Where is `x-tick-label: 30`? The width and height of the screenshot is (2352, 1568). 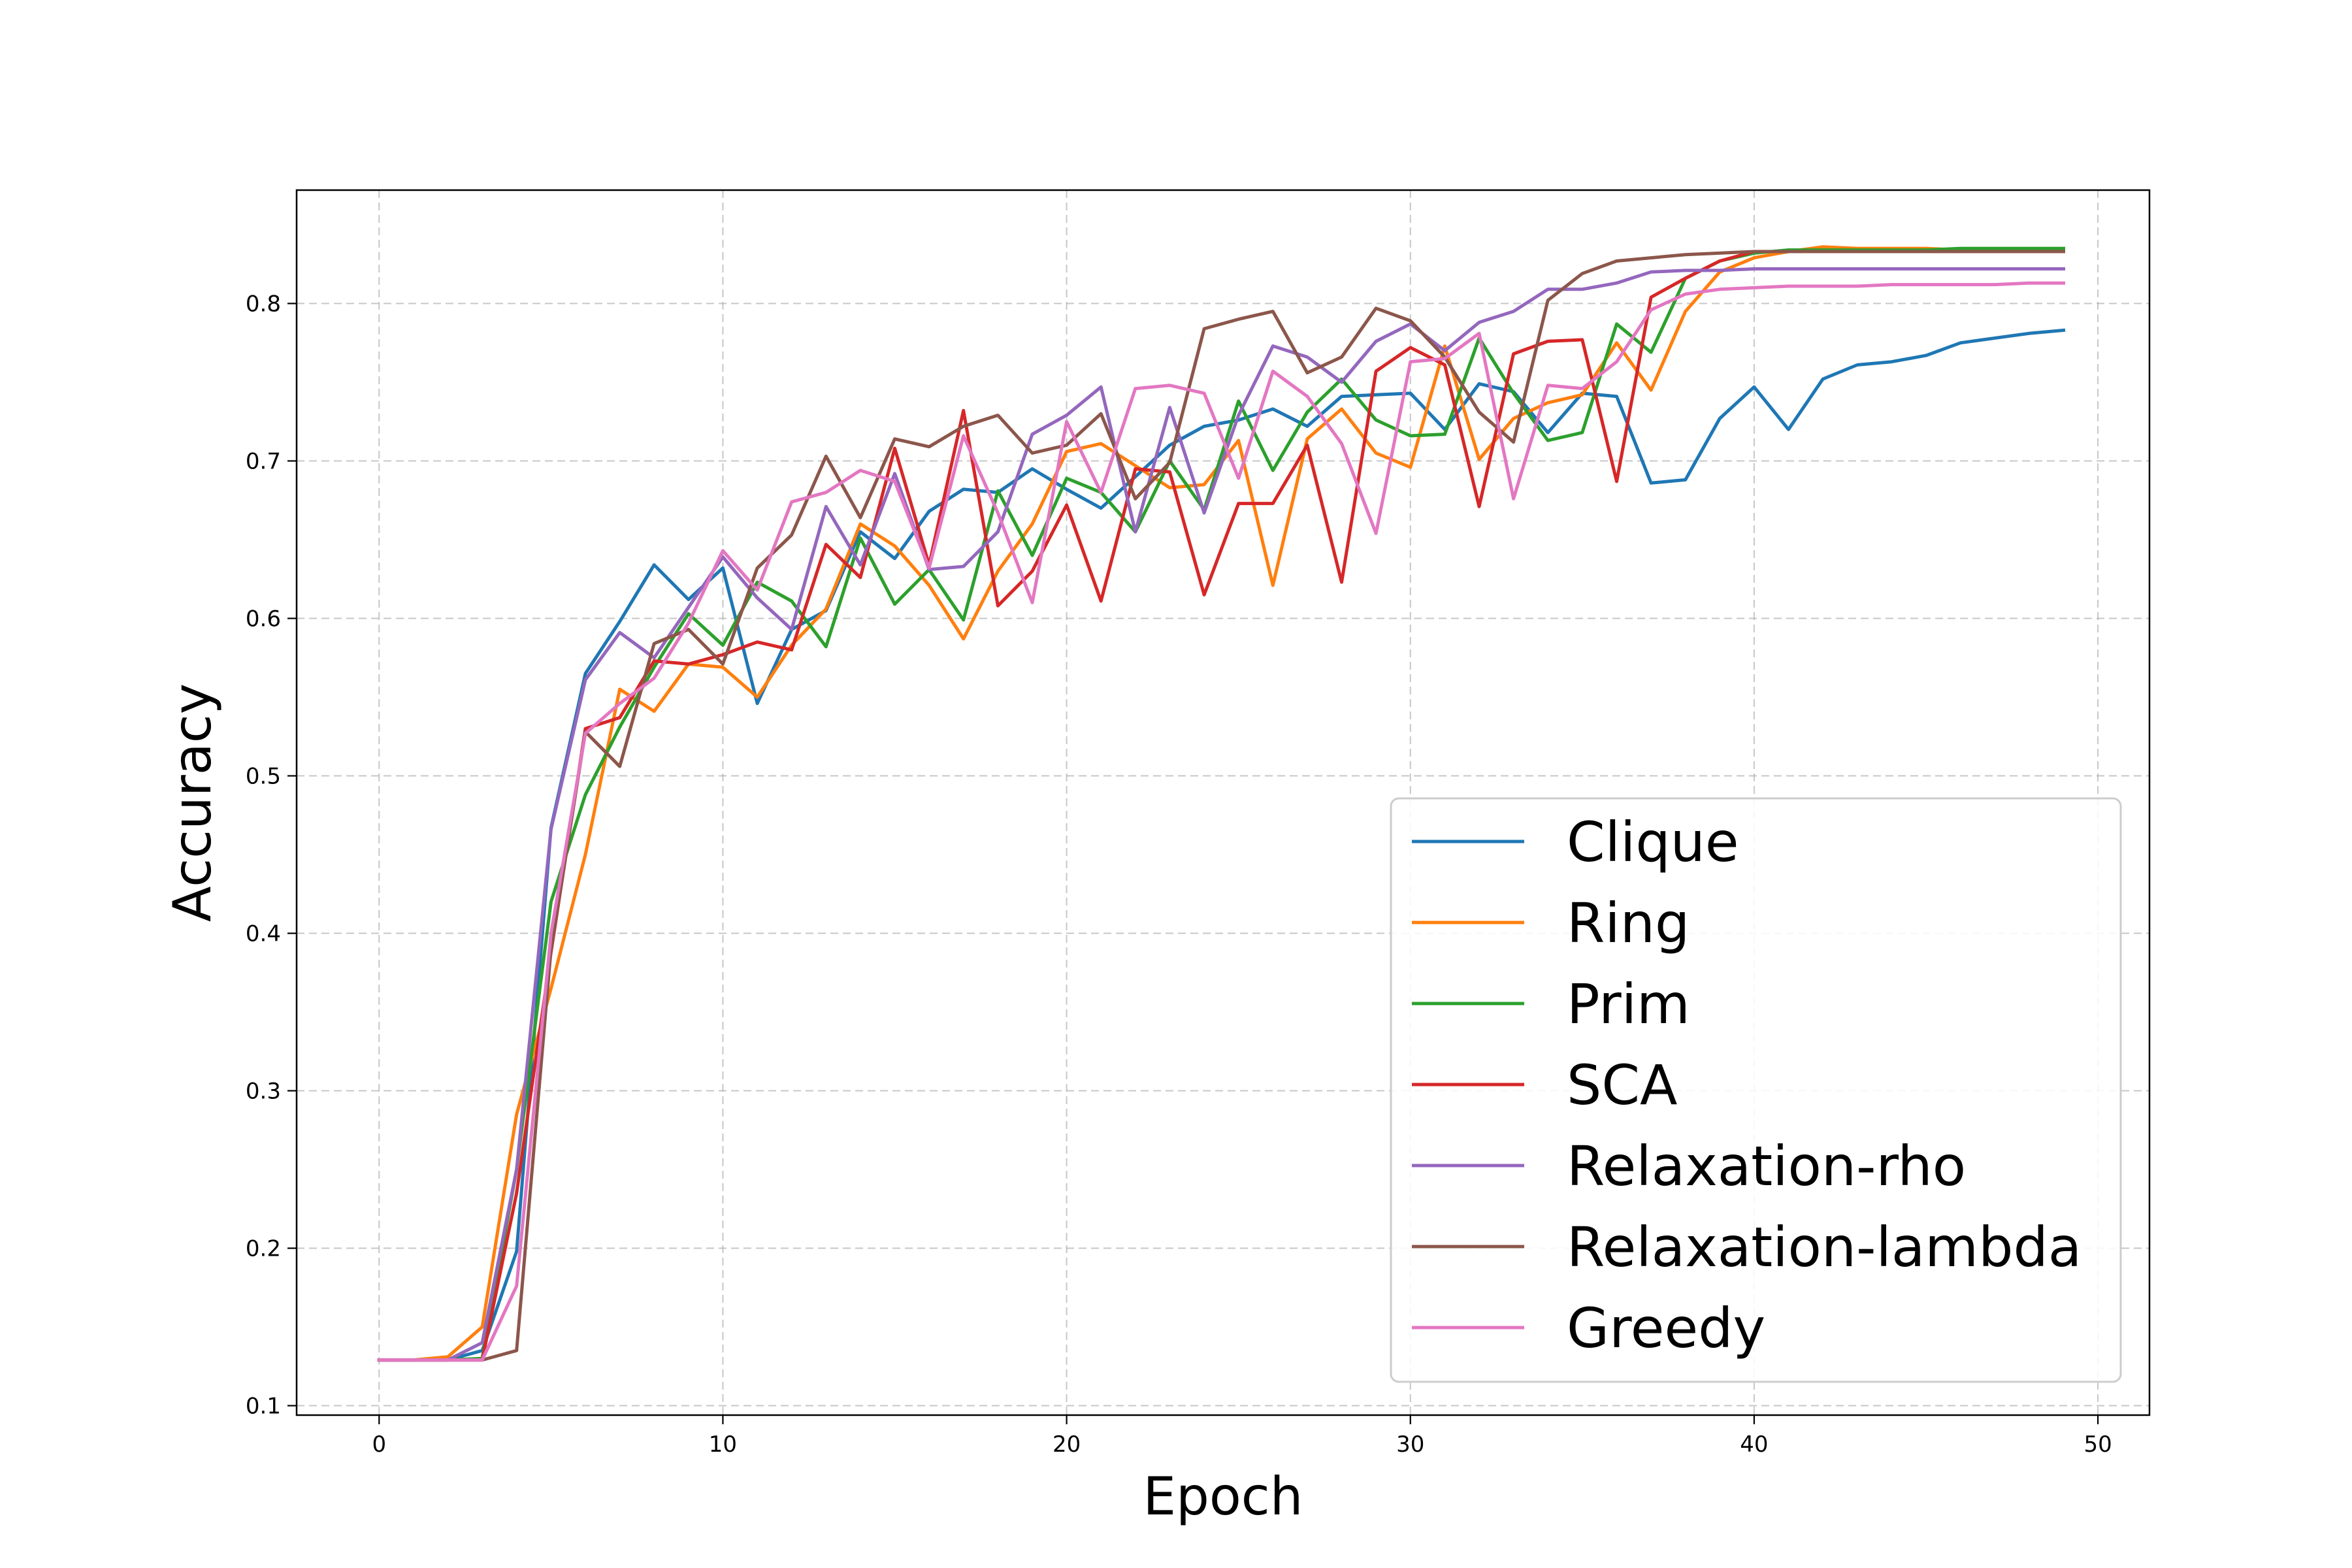 x-tick-label: 30 is located at coordinates (1410, 1444).